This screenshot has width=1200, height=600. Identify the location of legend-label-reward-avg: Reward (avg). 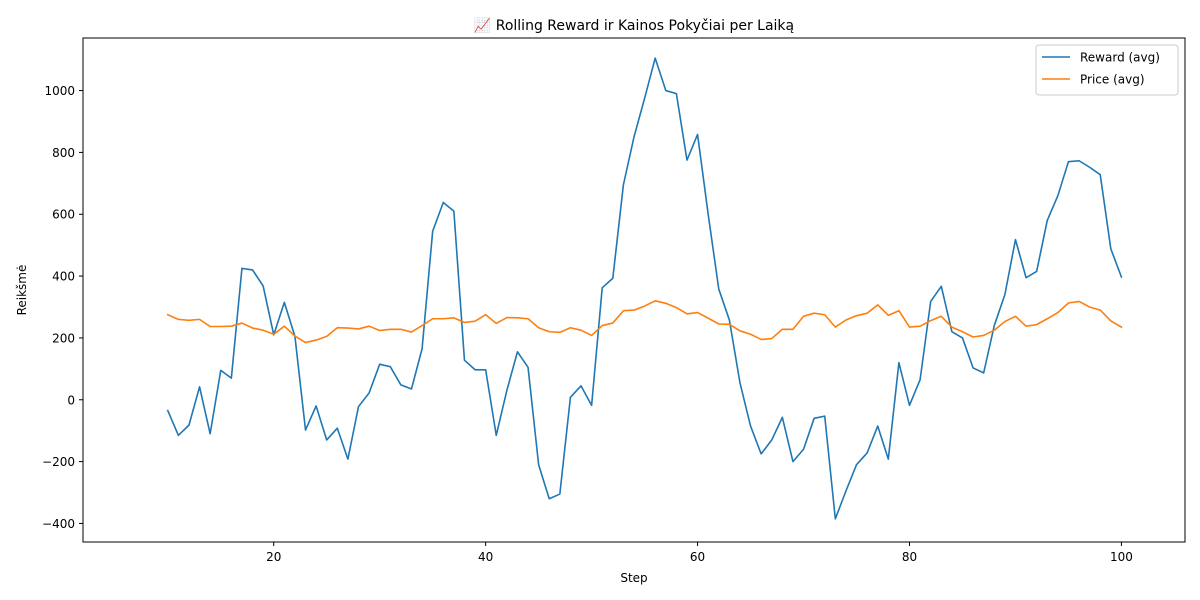
(1120, 58).